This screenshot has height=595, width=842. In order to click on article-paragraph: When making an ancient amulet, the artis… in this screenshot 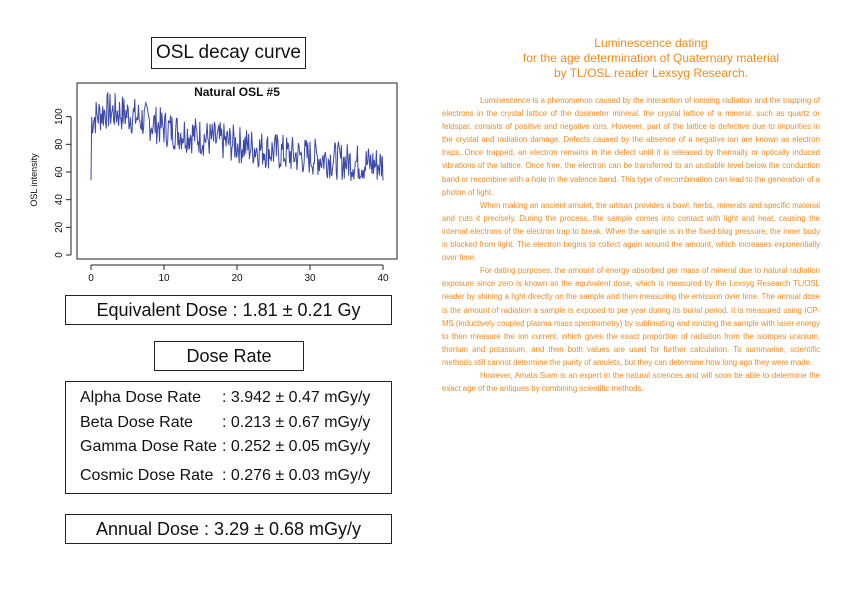, I will do `click(631, 231)`.